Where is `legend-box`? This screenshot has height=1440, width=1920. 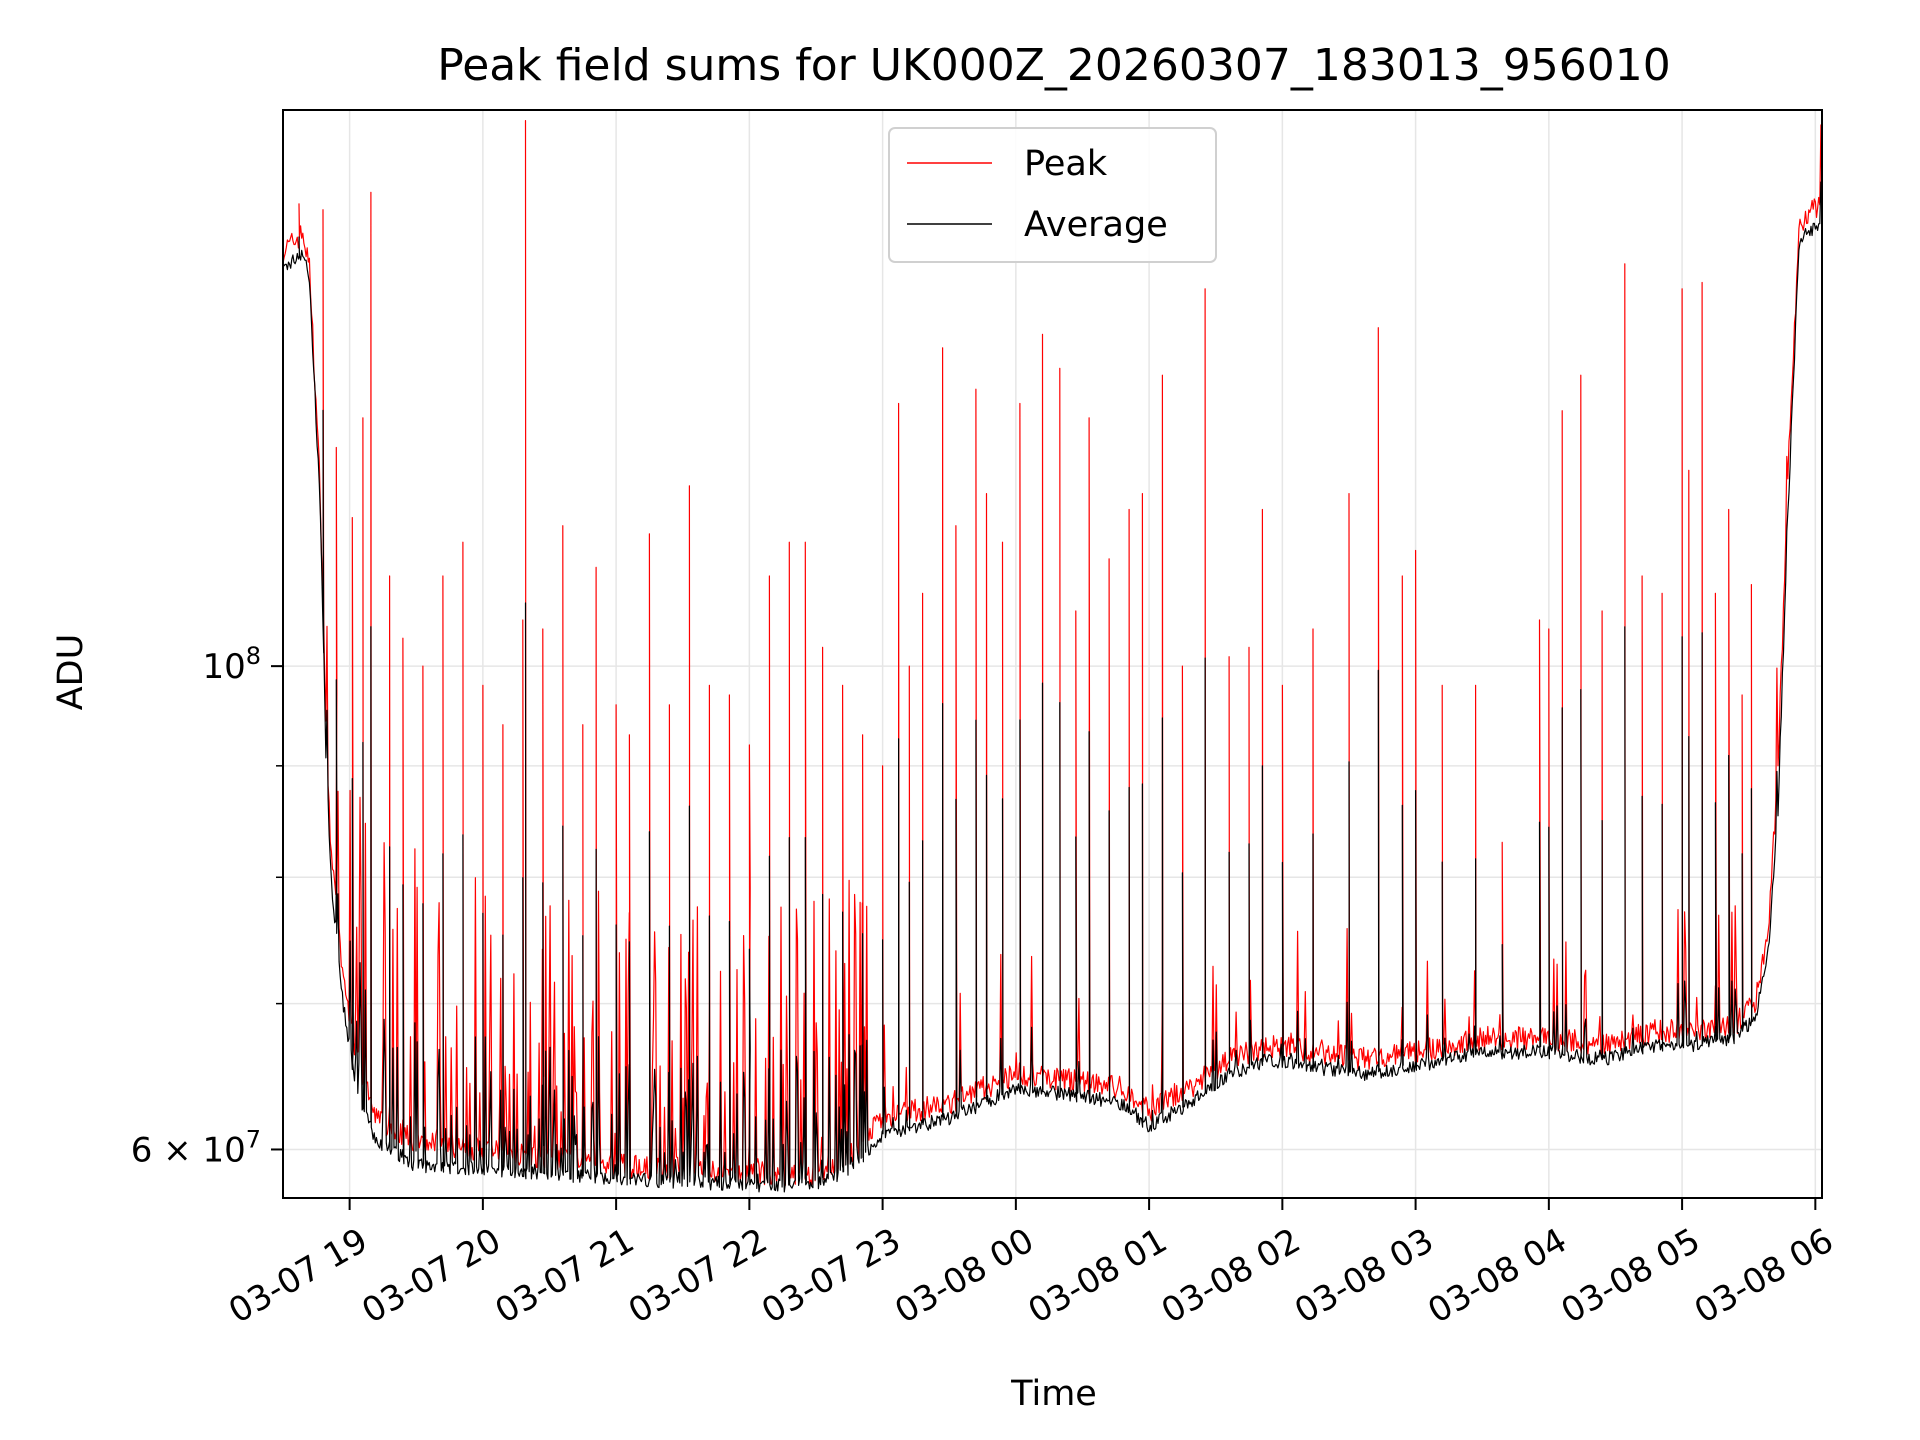 legend-box is located at coordinates (1052, 195).